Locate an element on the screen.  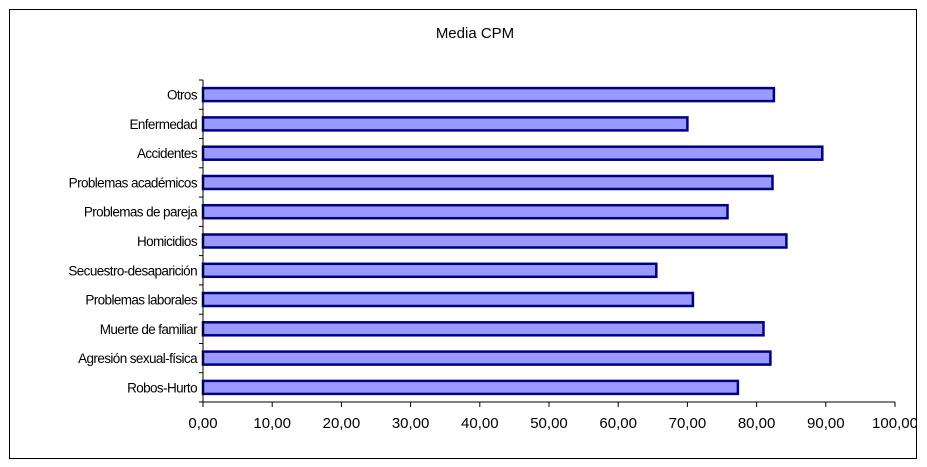
category-label: Problemas académicos is located at coordinates (133, 183).